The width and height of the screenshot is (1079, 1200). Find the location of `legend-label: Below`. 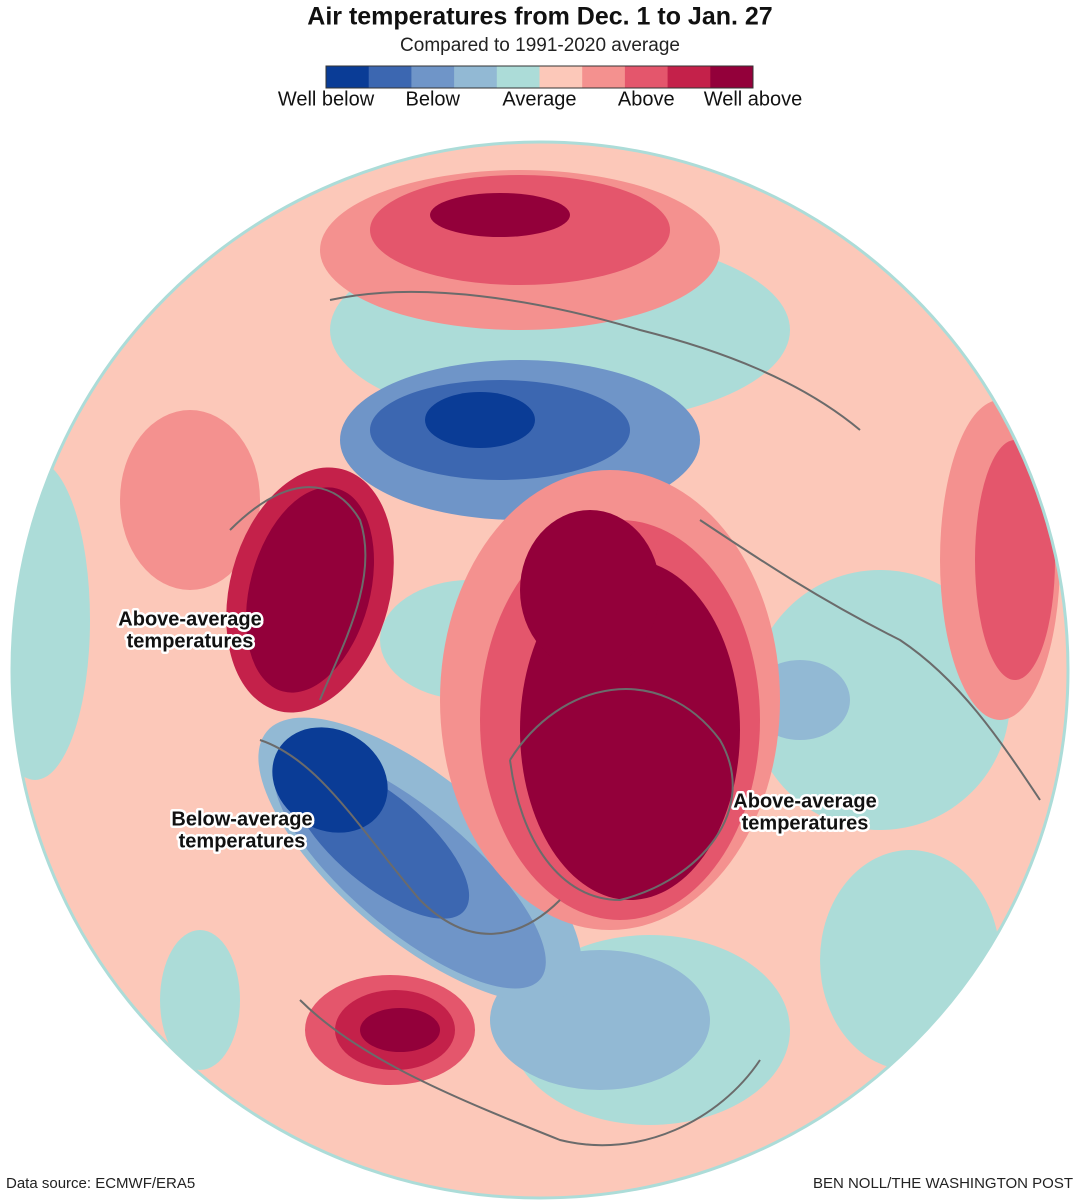

legend-label: Below is located at coordinates (433, 99).